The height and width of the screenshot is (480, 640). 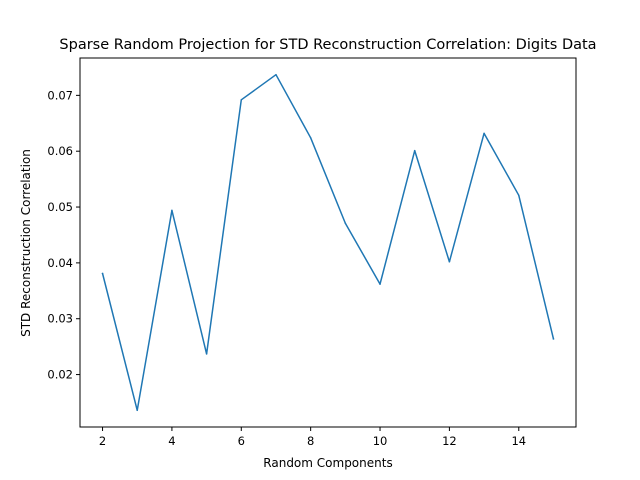 What do you see at coordinates (60, 263) in the screenshot?
I see `y-tick-label: 0.04` at bounding box center [60, 263].